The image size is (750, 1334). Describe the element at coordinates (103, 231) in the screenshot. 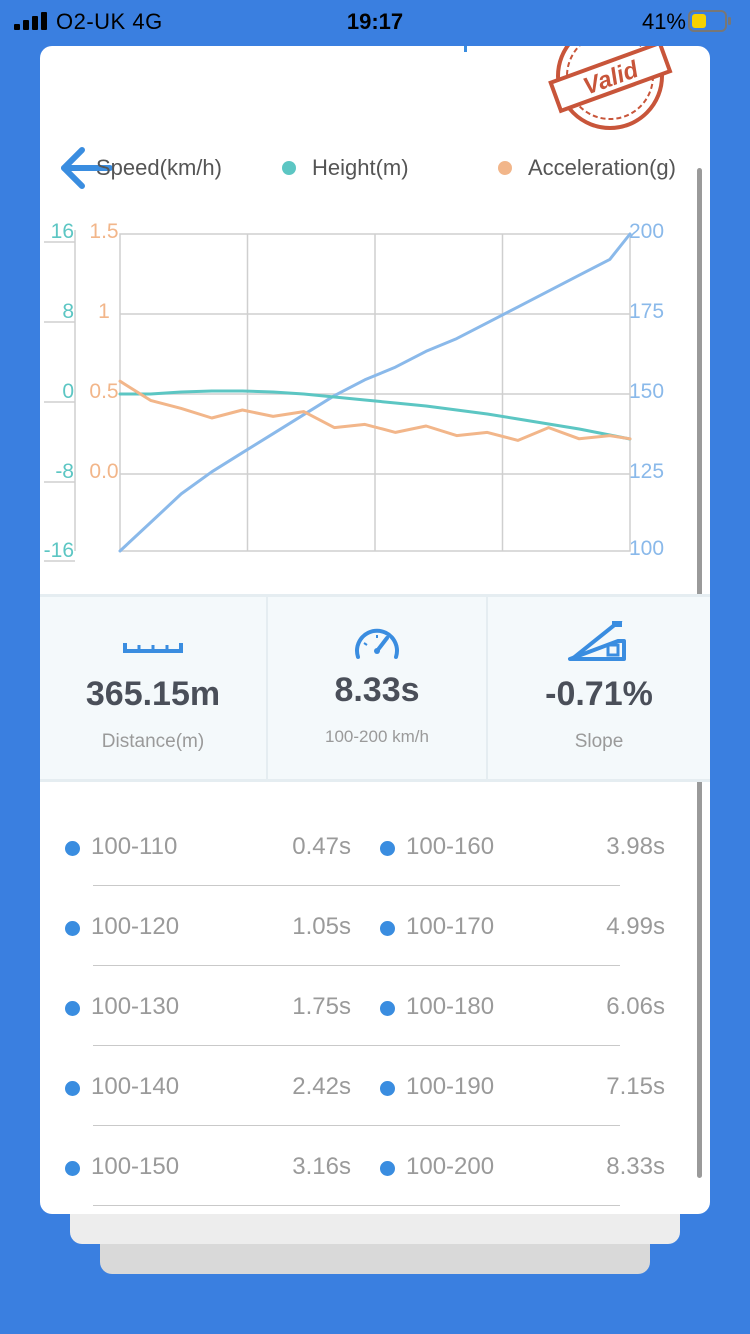

I see `acceleration-tick-label: 1.5` at that location.